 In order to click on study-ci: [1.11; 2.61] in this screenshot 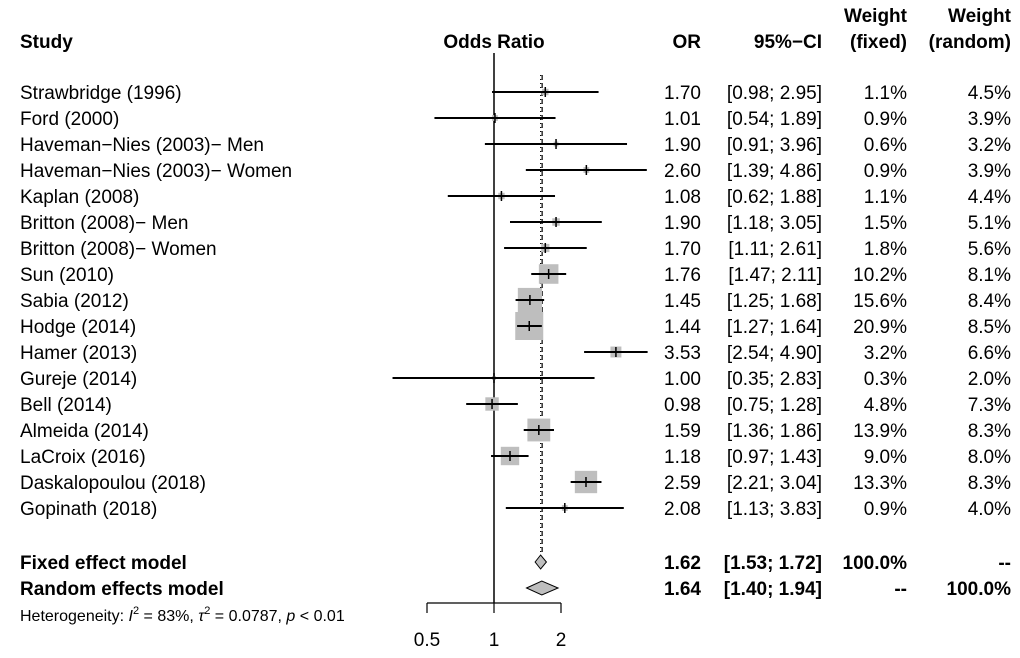, I will do `click(775, 249)`.